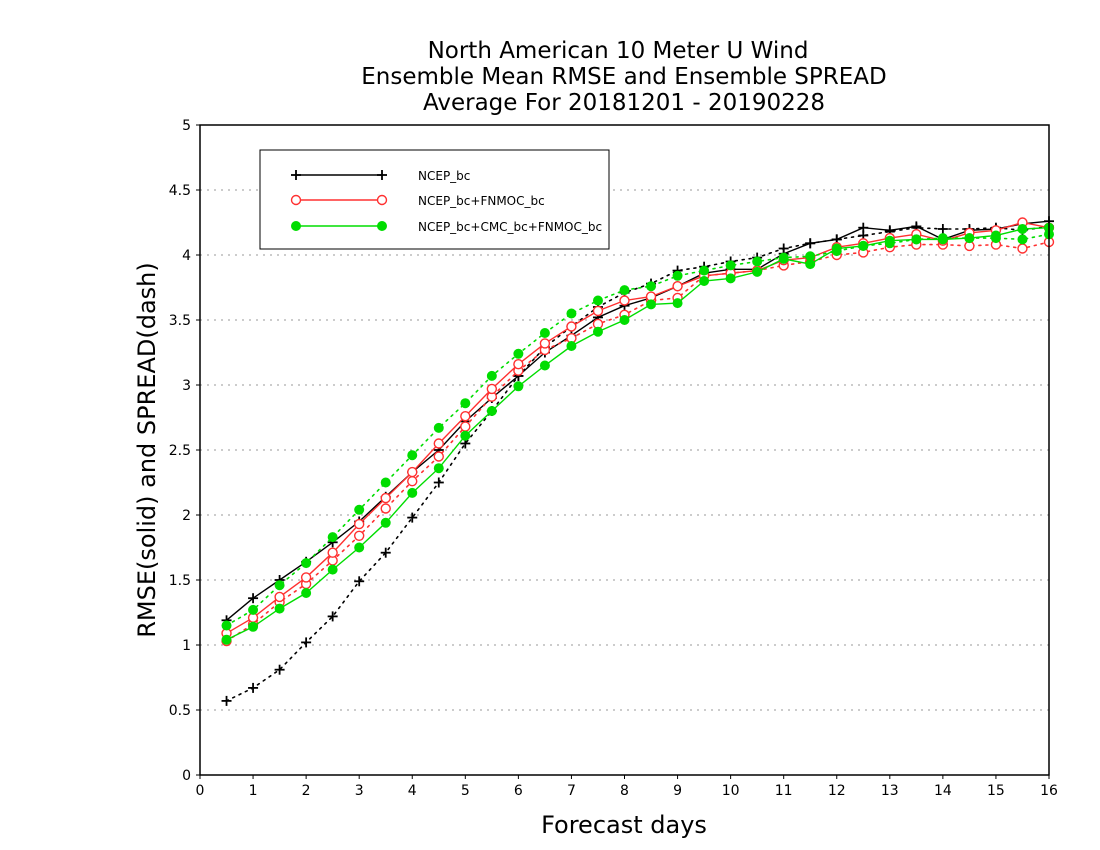 This screenshot has width=1100, height=850. Describe the element at coordinates (253, 791) in the screenshot. I see `x-tick-label: 1` at that location.